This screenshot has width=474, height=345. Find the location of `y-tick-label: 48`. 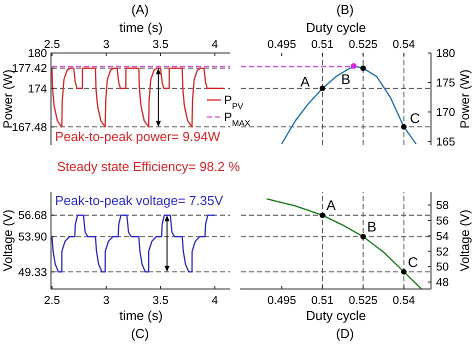

y-tick-label: 48 is located at coordinates (442, 283).